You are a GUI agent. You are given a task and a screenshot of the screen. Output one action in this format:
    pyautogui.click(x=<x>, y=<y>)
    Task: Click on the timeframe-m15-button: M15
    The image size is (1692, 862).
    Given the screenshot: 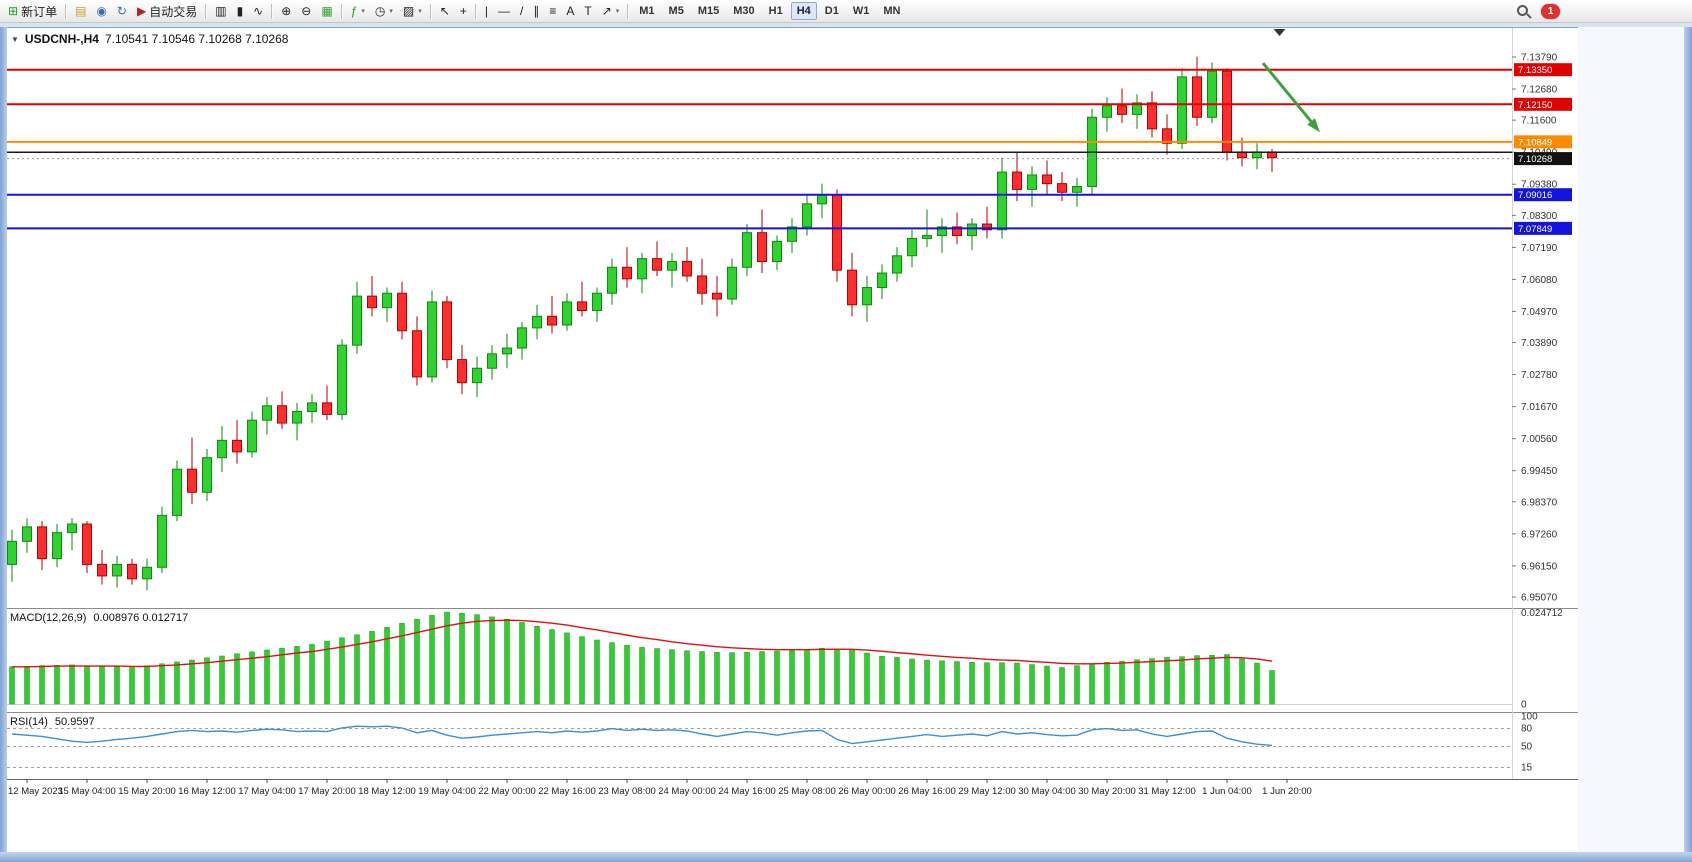 What is the action you would take?
    pyautogui.click(x=708, y=11)
    